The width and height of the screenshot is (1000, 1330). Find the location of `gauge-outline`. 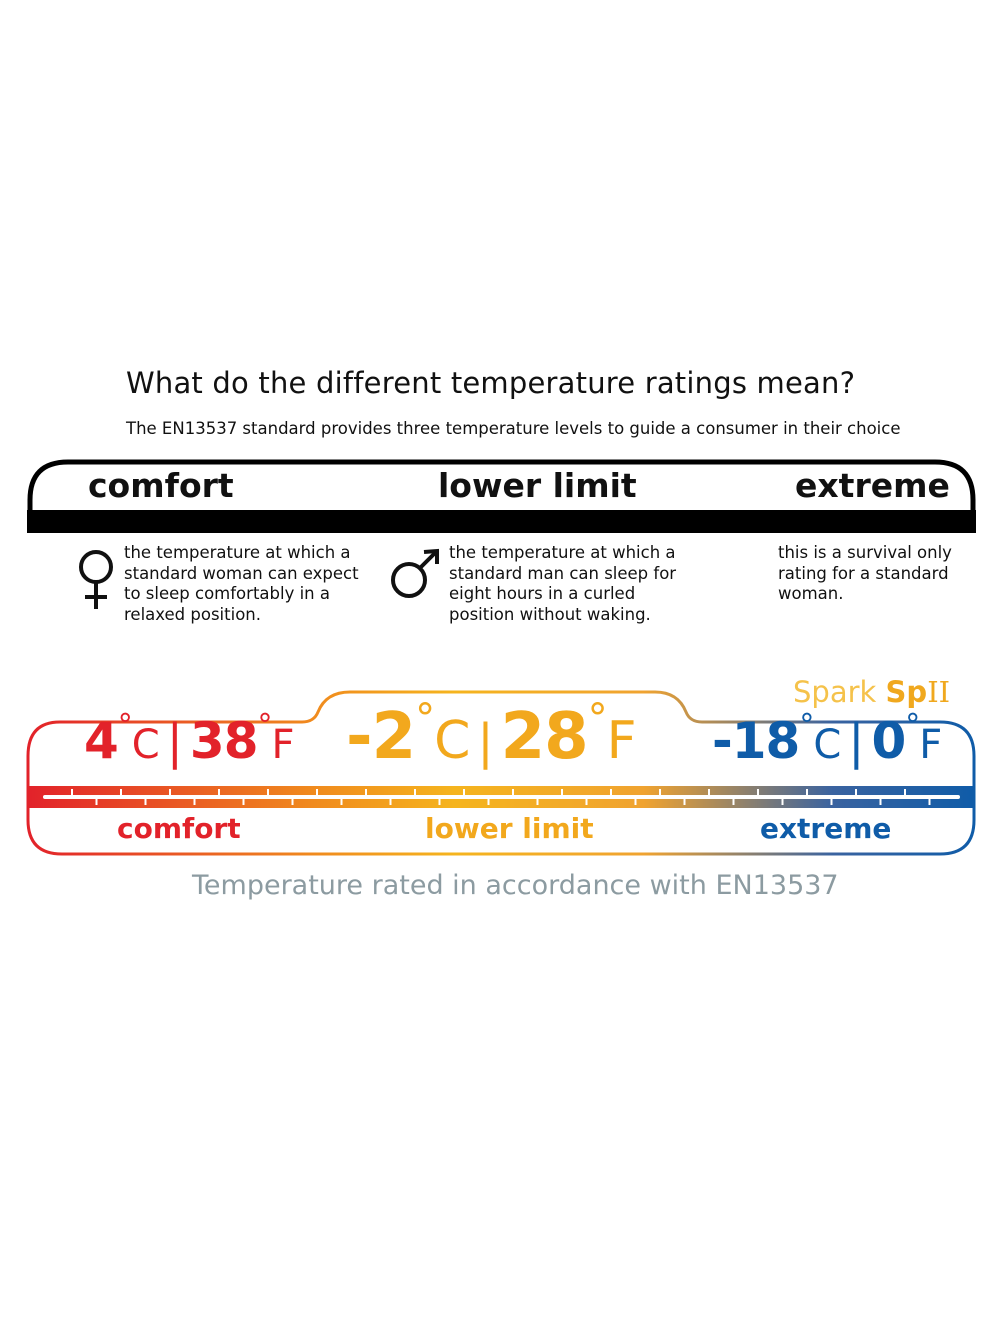

gauge-outline is located at coordinates (501, 773).